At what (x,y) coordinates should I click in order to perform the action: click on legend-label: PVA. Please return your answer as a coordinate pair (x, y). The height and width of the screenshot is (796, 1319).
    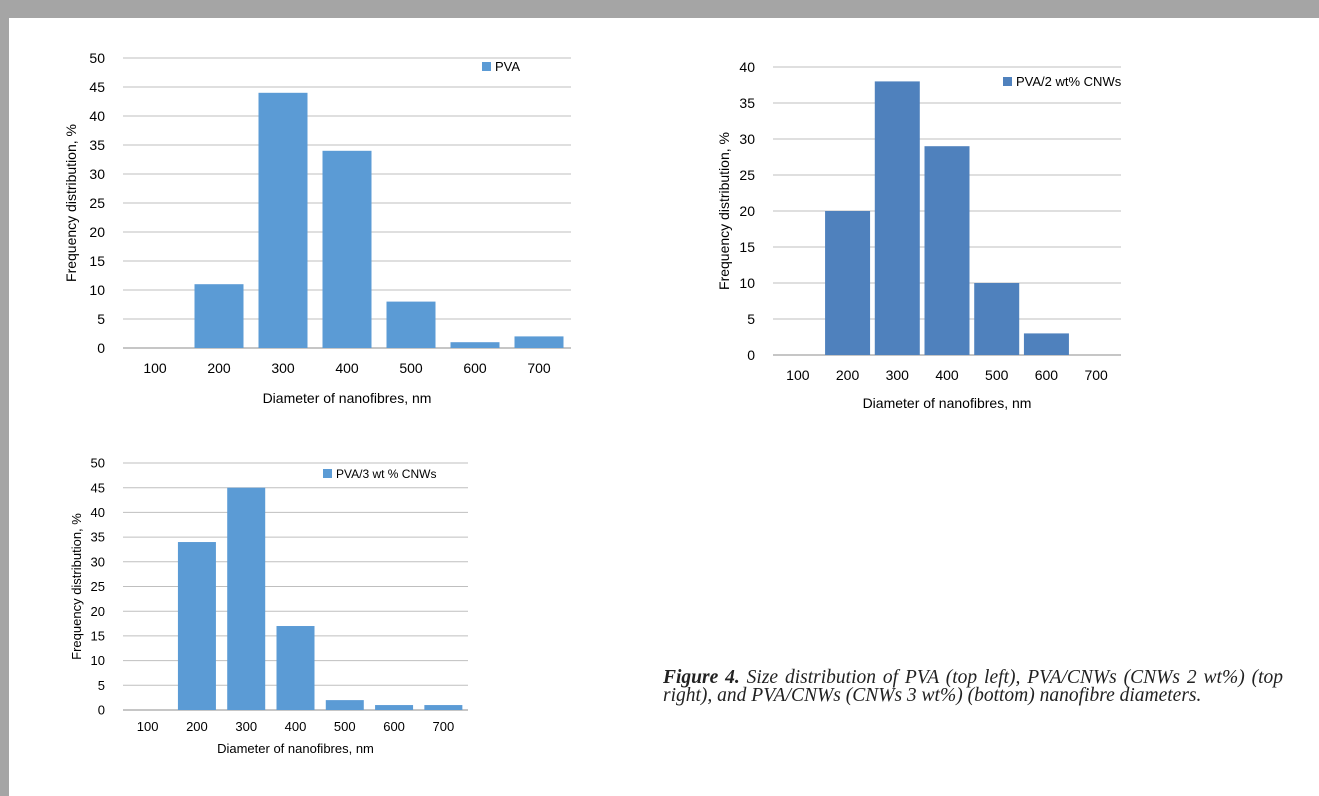
    Looking at the image, I should click on (507, 66).